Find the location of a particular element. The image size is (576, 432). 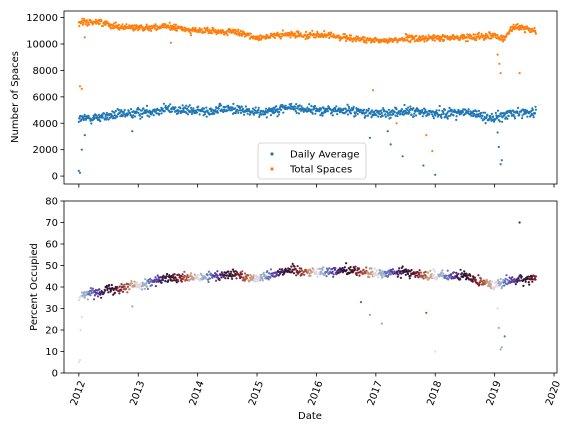

daily-average-point-outlier is located at coordinates (435, 174).